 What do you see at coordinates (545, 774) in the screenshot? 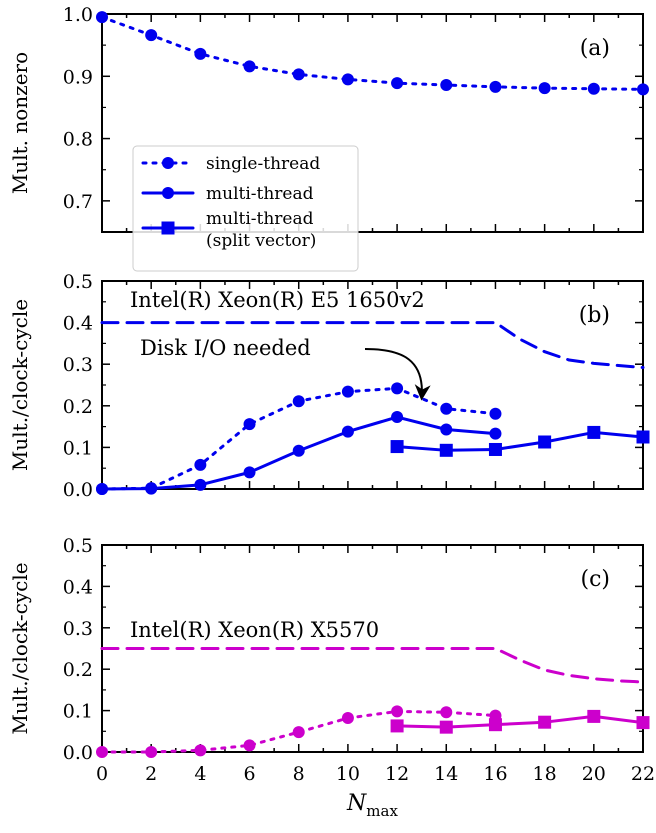
I see `x-tick-label: 18` at bounding box center [545, 774].